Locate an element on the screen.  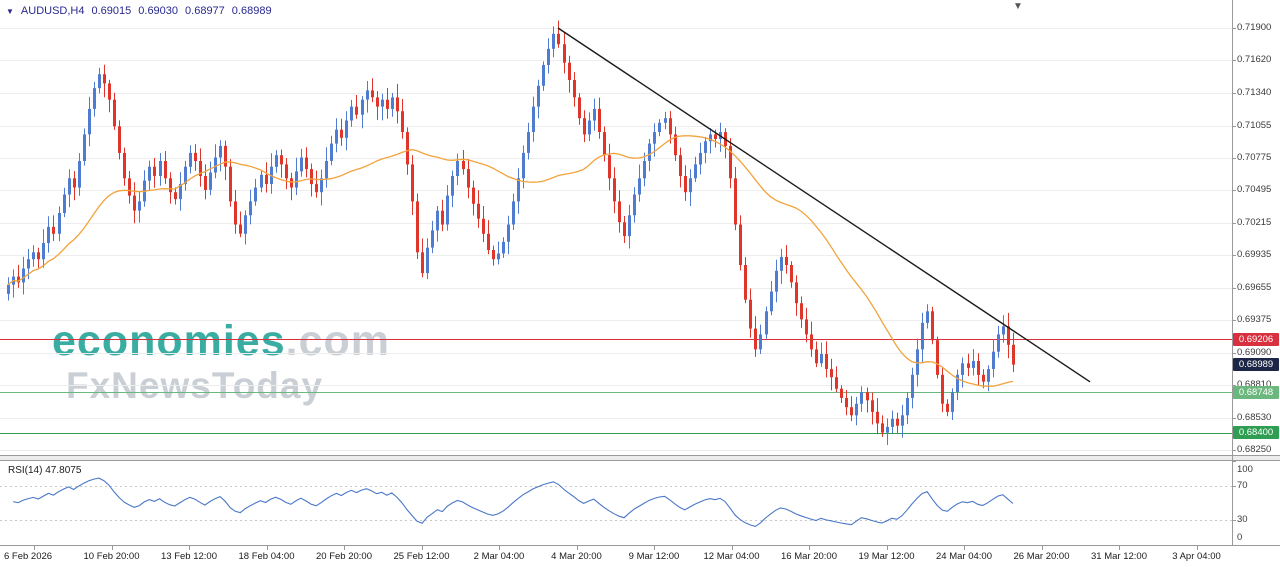
rsi-indicator-label: RSI(14) 47.8075 is located at coordinates (45, 470).